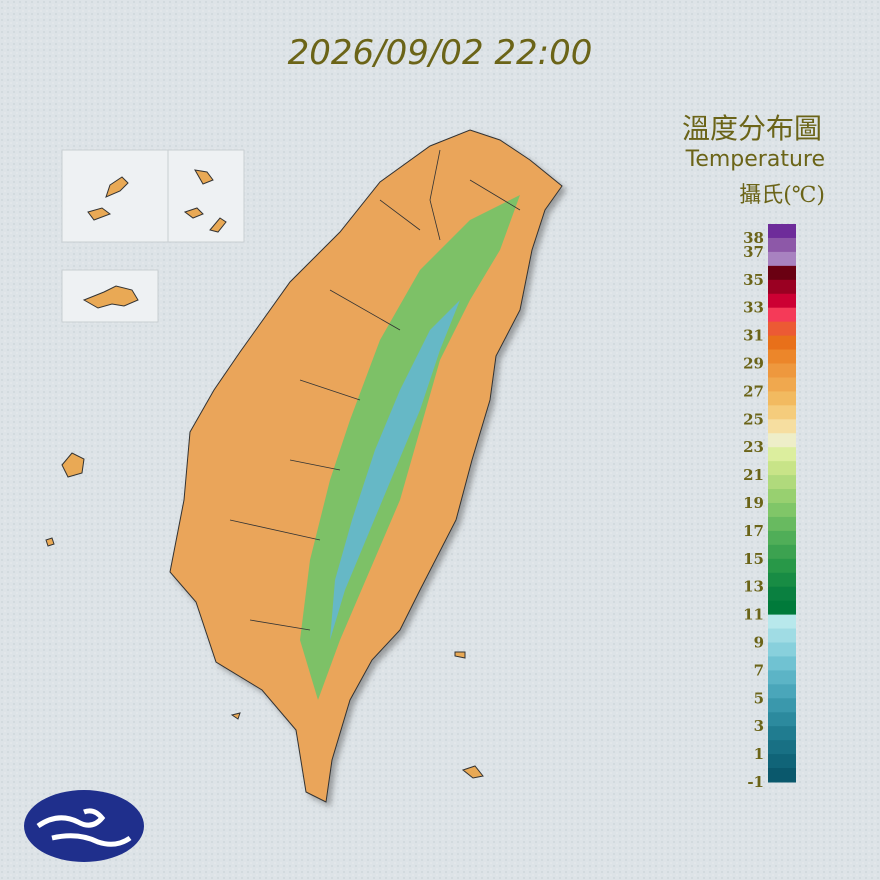  Describe the element at coordinates (157, 201) in the screenshot. I see `inset-islands` at that location.